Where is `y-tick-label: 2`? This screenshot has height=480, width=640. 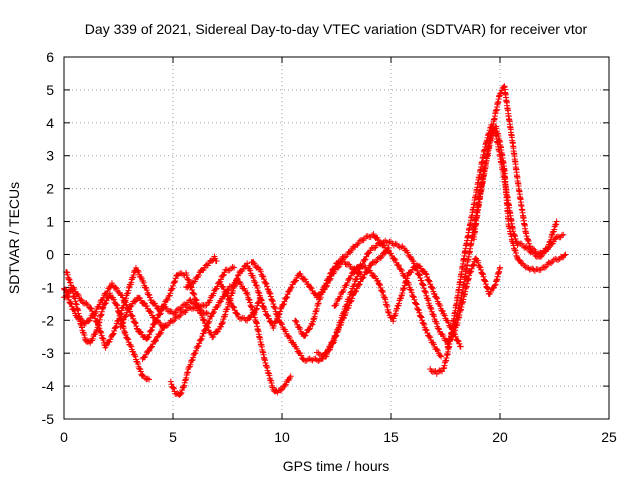
y-tick-label: 2 is located at coordinates (50, 189).